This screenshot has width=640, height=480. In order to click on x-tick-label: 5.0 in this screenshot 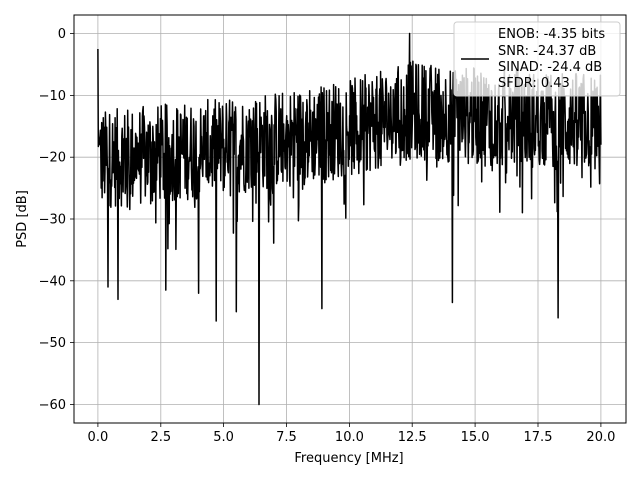, I will do `click(223, 437)`.